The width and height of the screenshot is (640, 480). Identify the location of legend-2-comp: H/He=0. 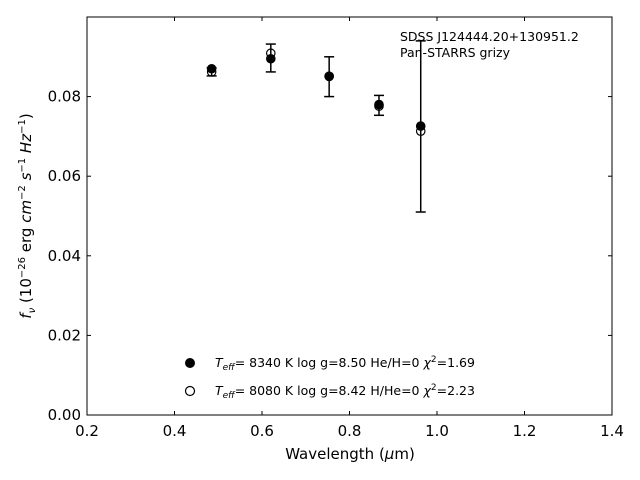
(394, 390).